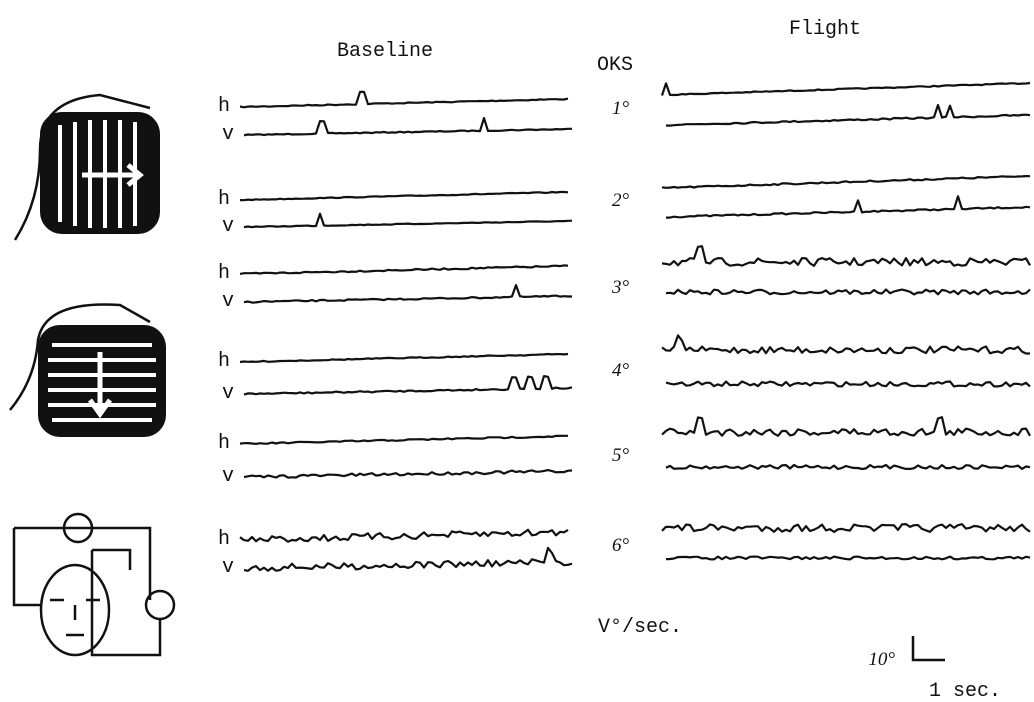  I want to click on oks-label: 3°, so click(620, 287).